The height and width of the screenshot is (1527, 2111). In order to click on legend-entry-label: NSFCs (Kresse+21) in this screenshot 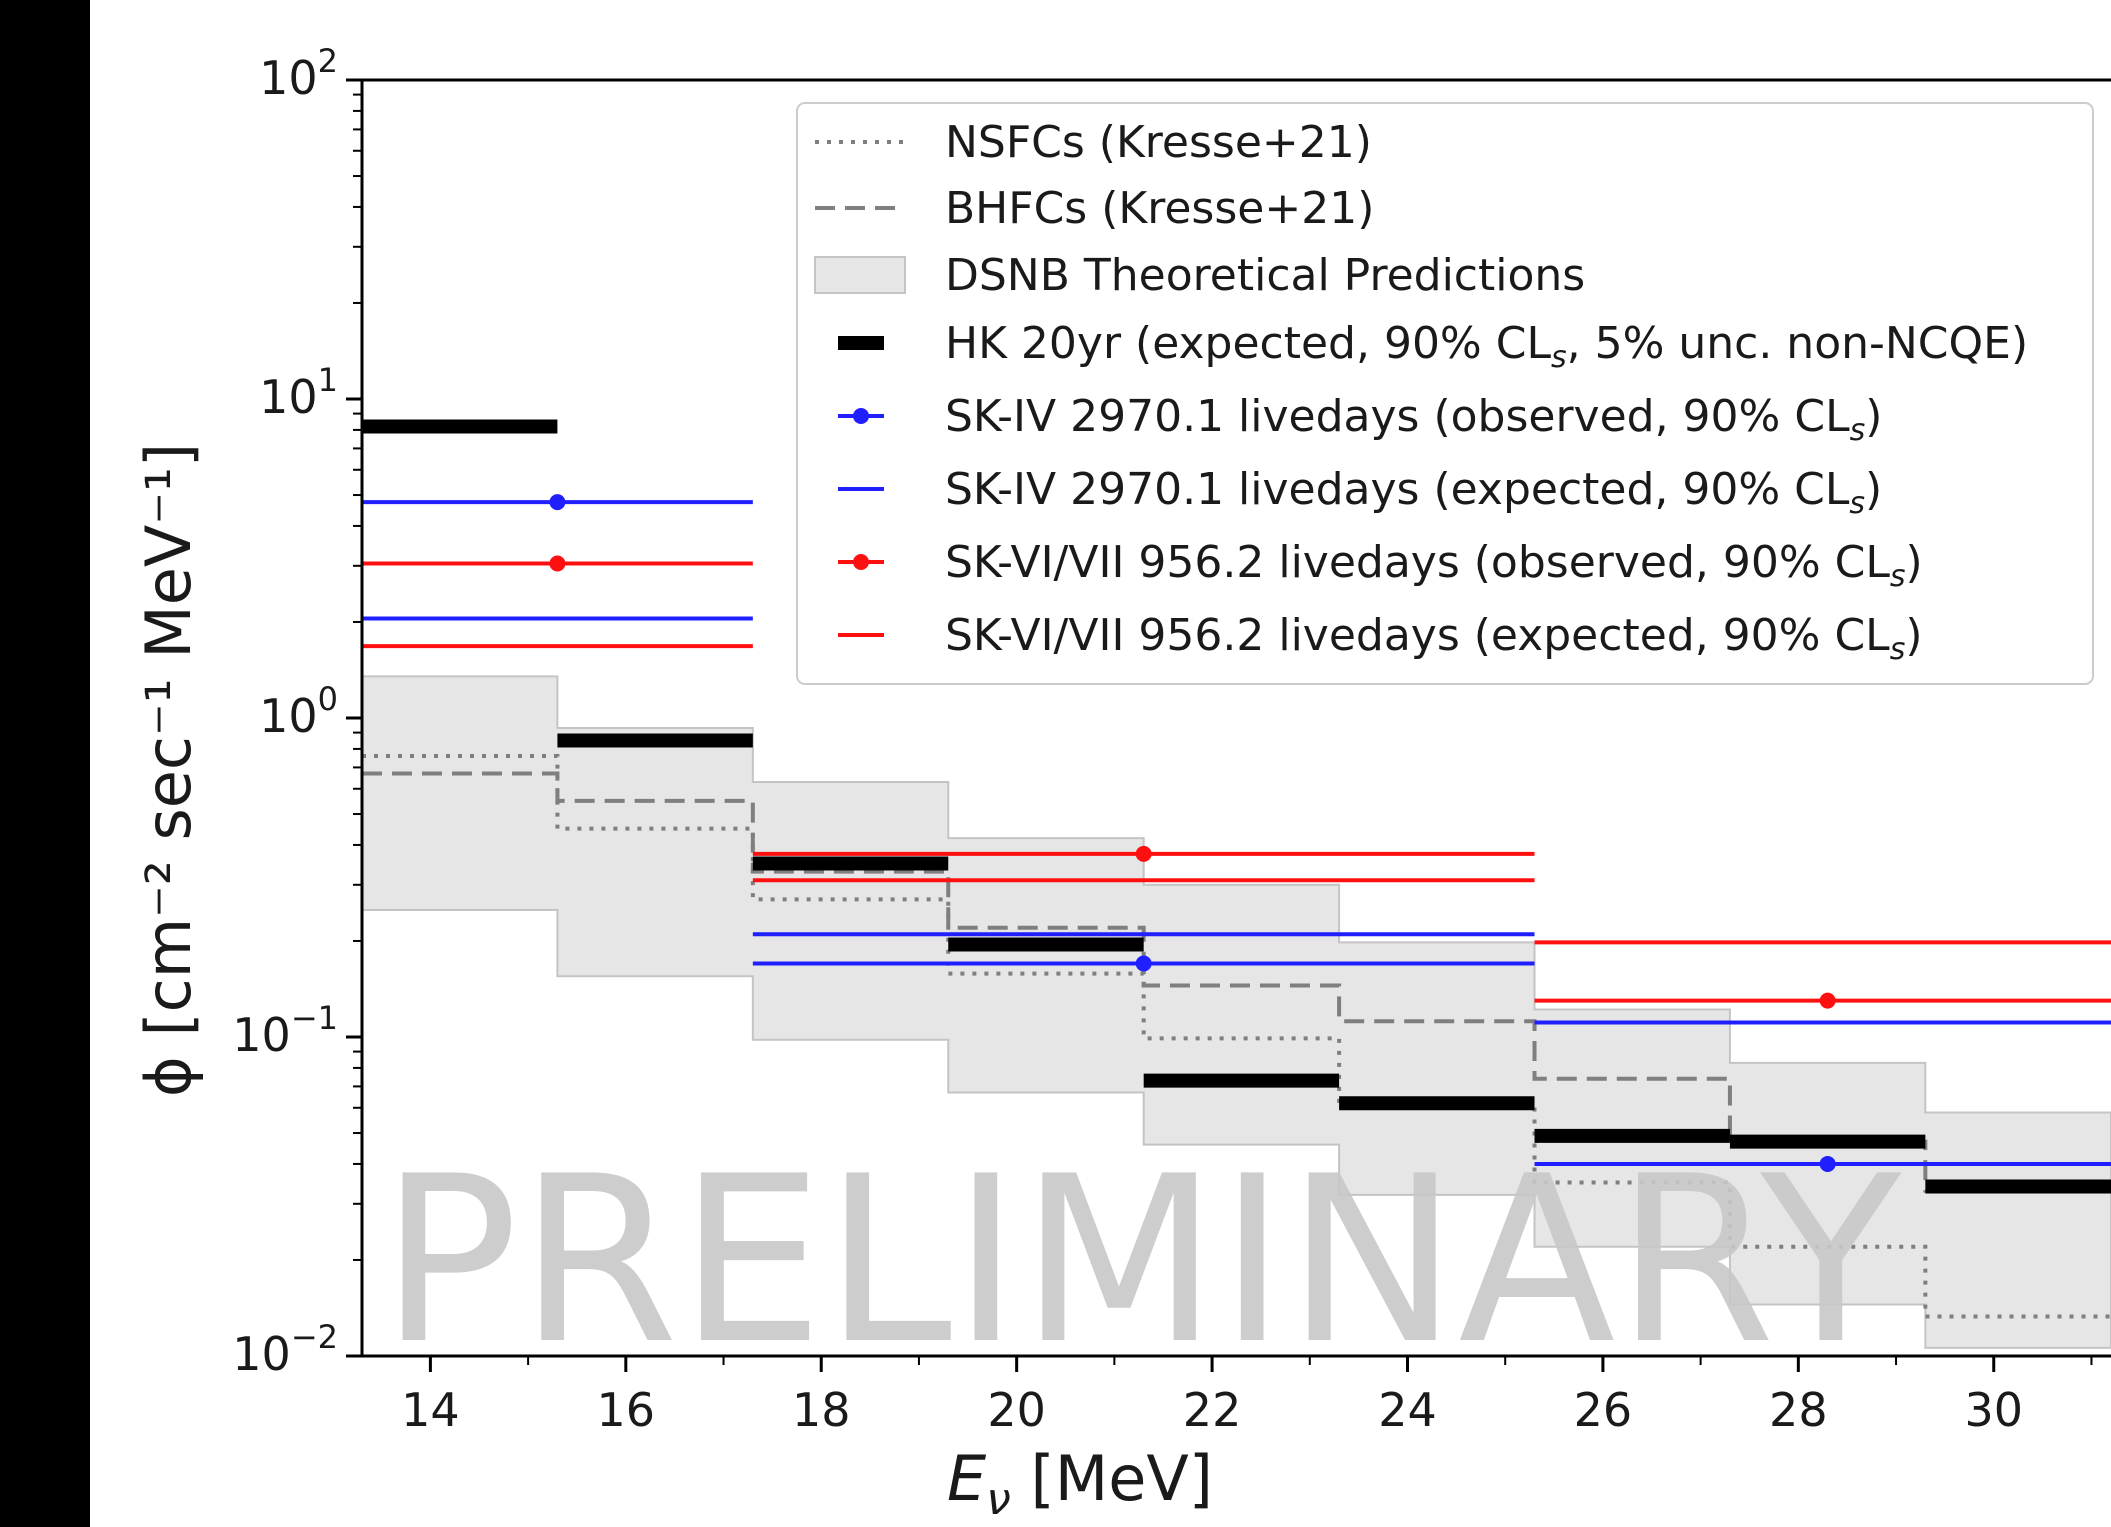, I will do `click(1158, 142)`.